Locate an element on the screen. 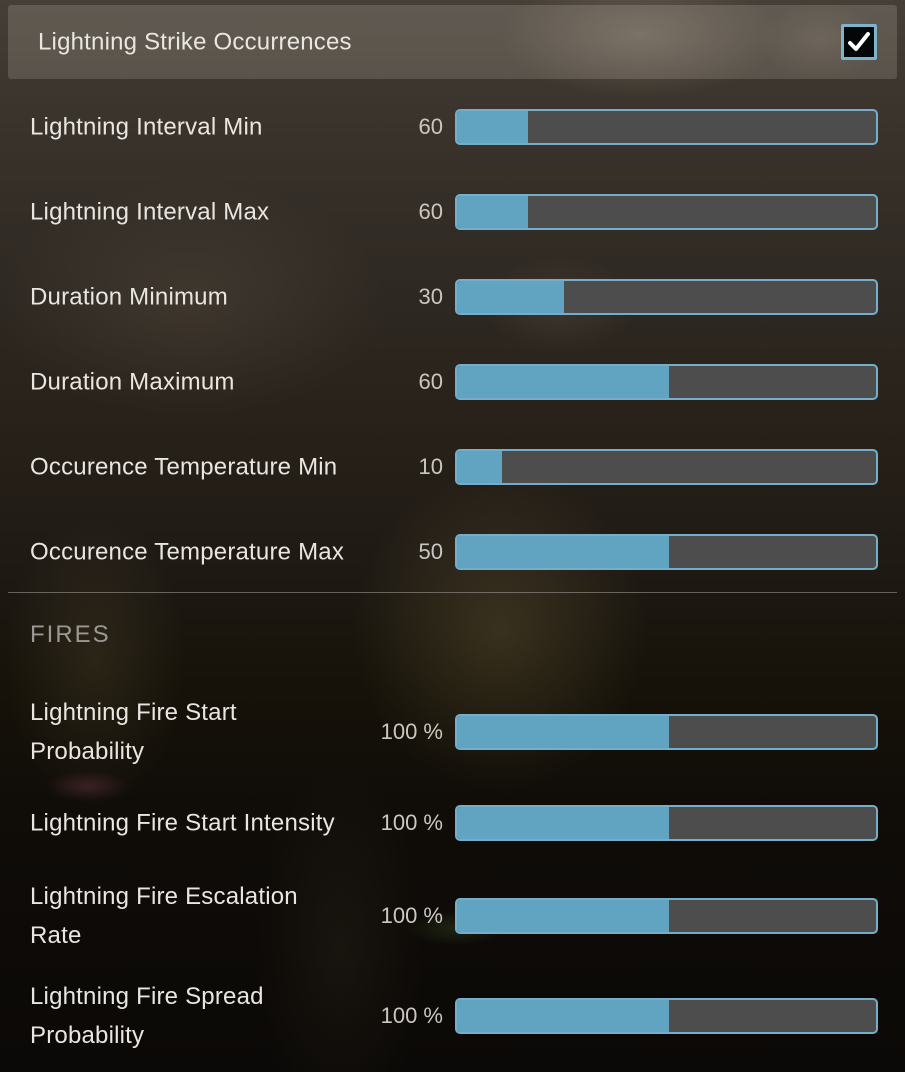 The height and width of the screenshot is (1072, 905). slider-lightning-interval-min is located at coordinates (666, 126).